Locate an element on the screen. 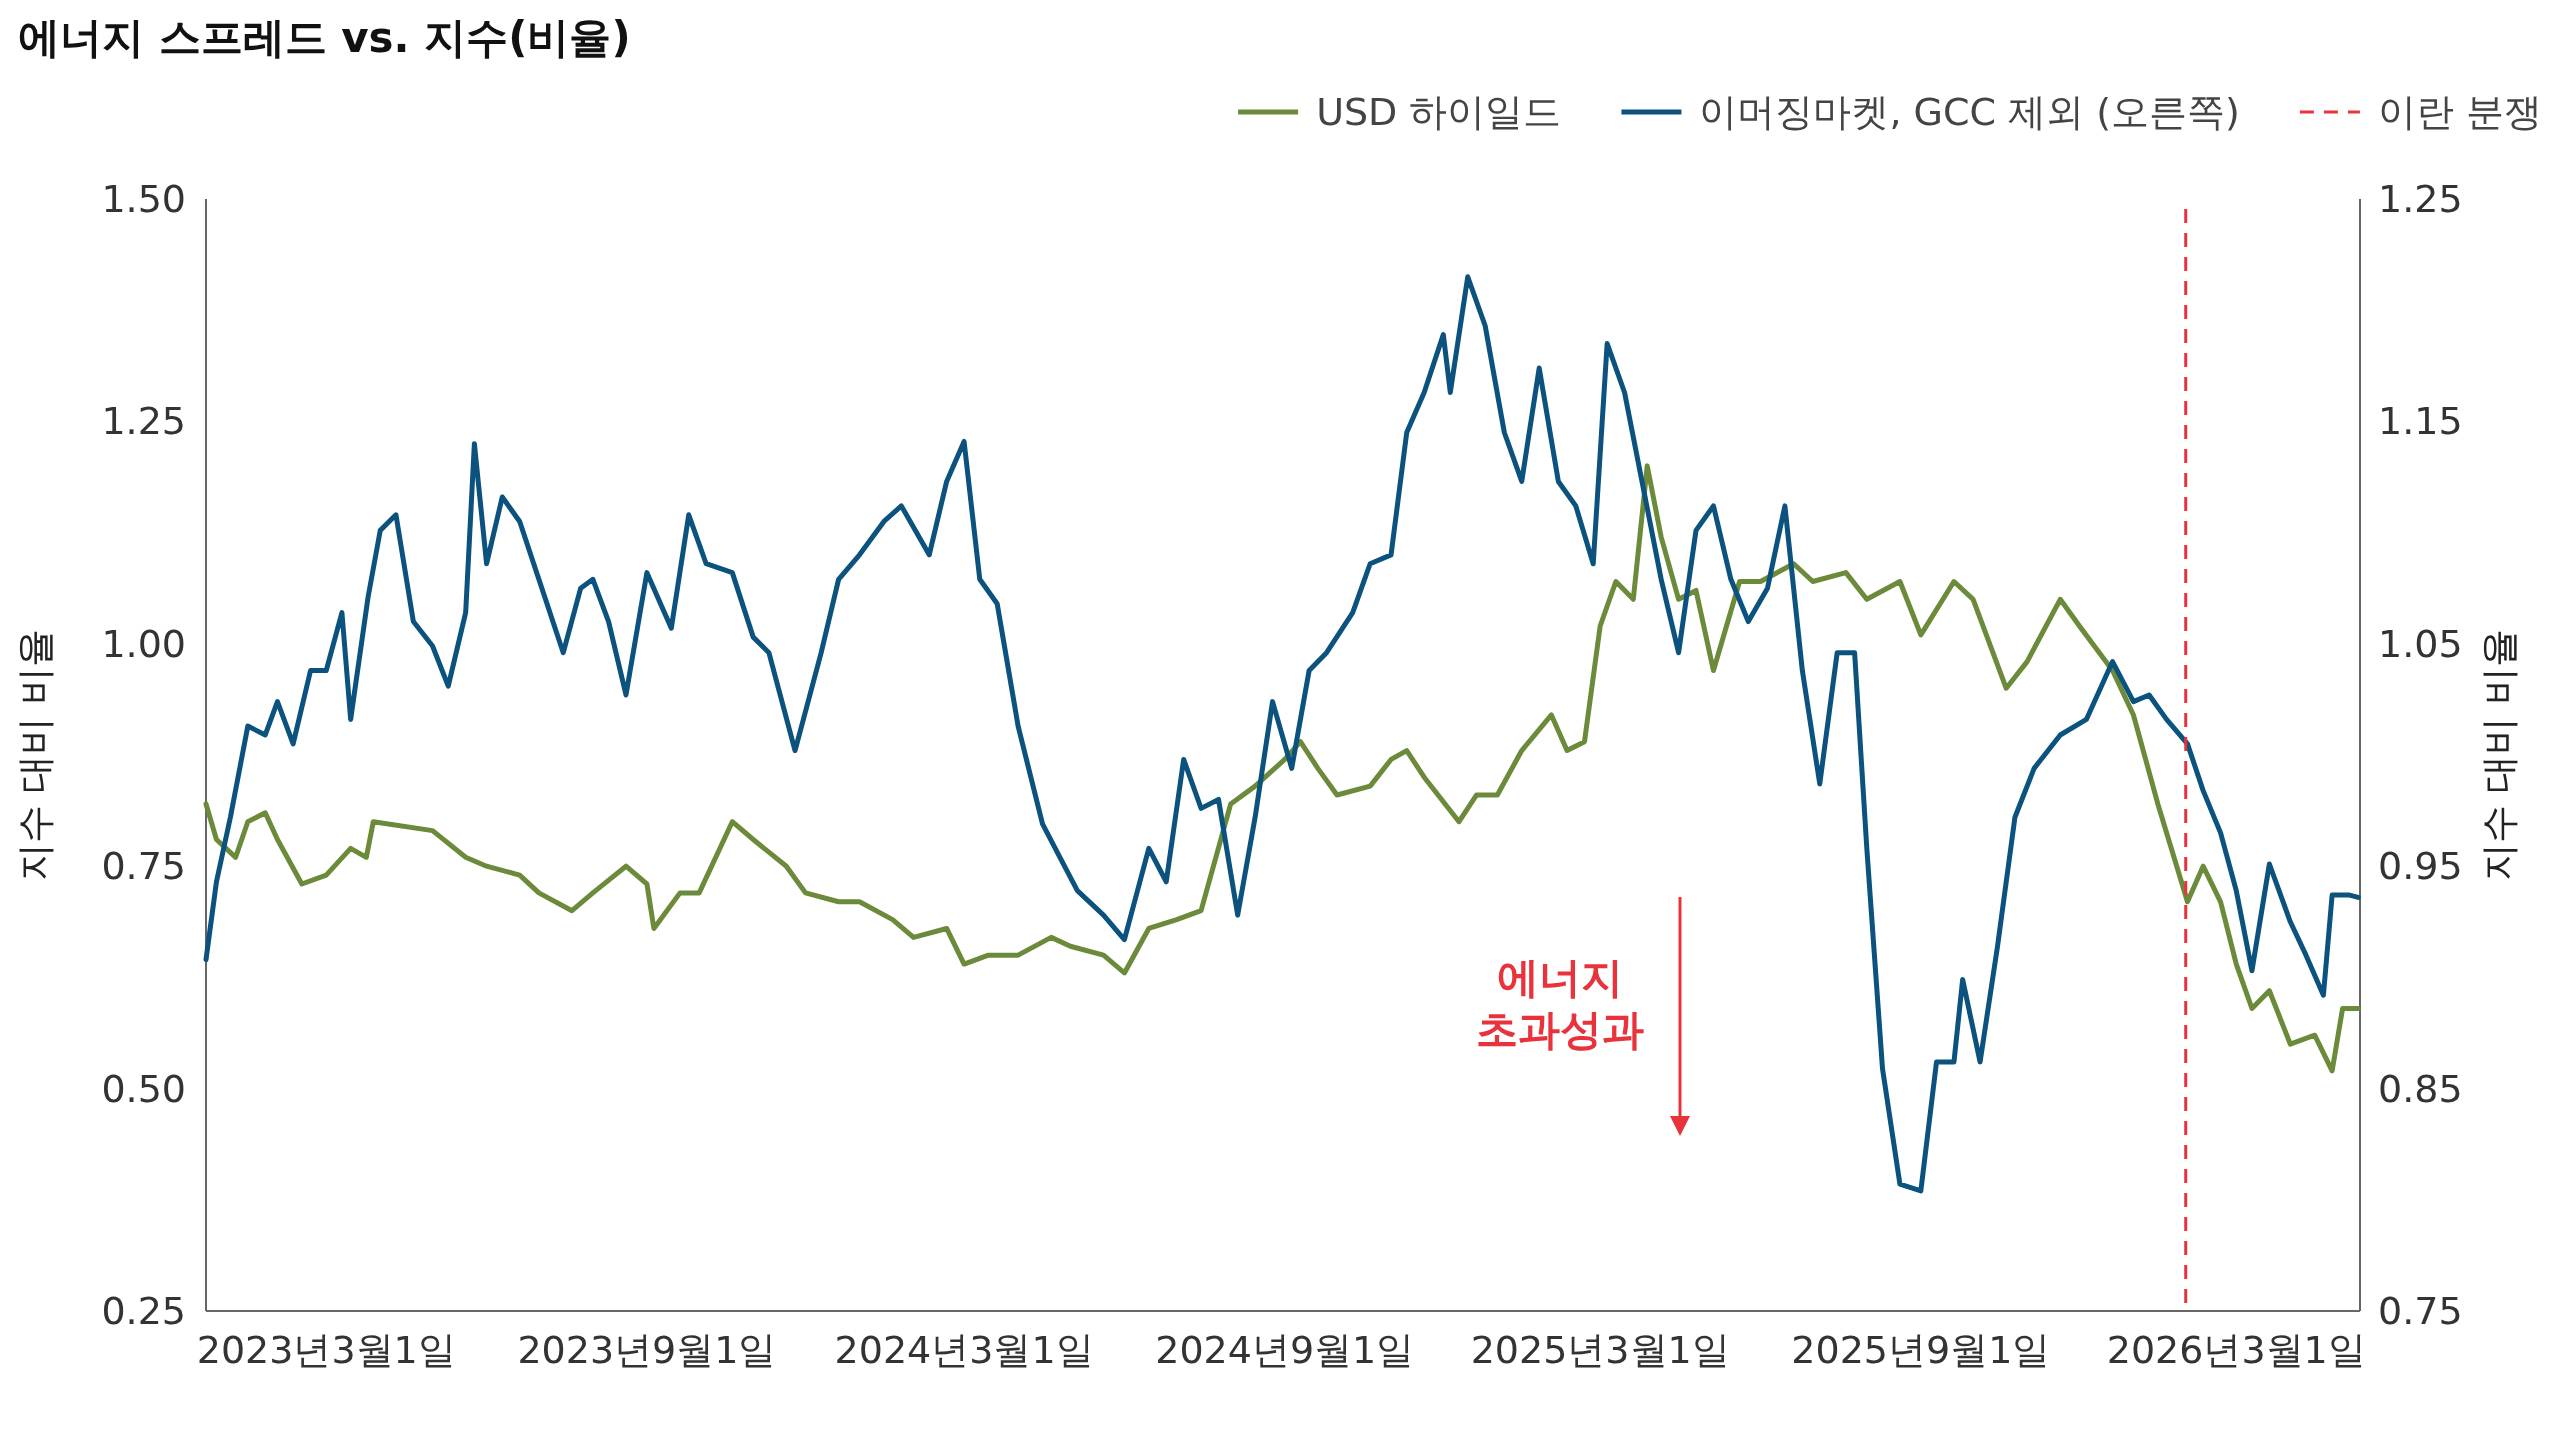 Image resolution: width=2560 pixels, height=1440 pixels. y-tick-label: 1.50 is located at coordinates (143, 199).